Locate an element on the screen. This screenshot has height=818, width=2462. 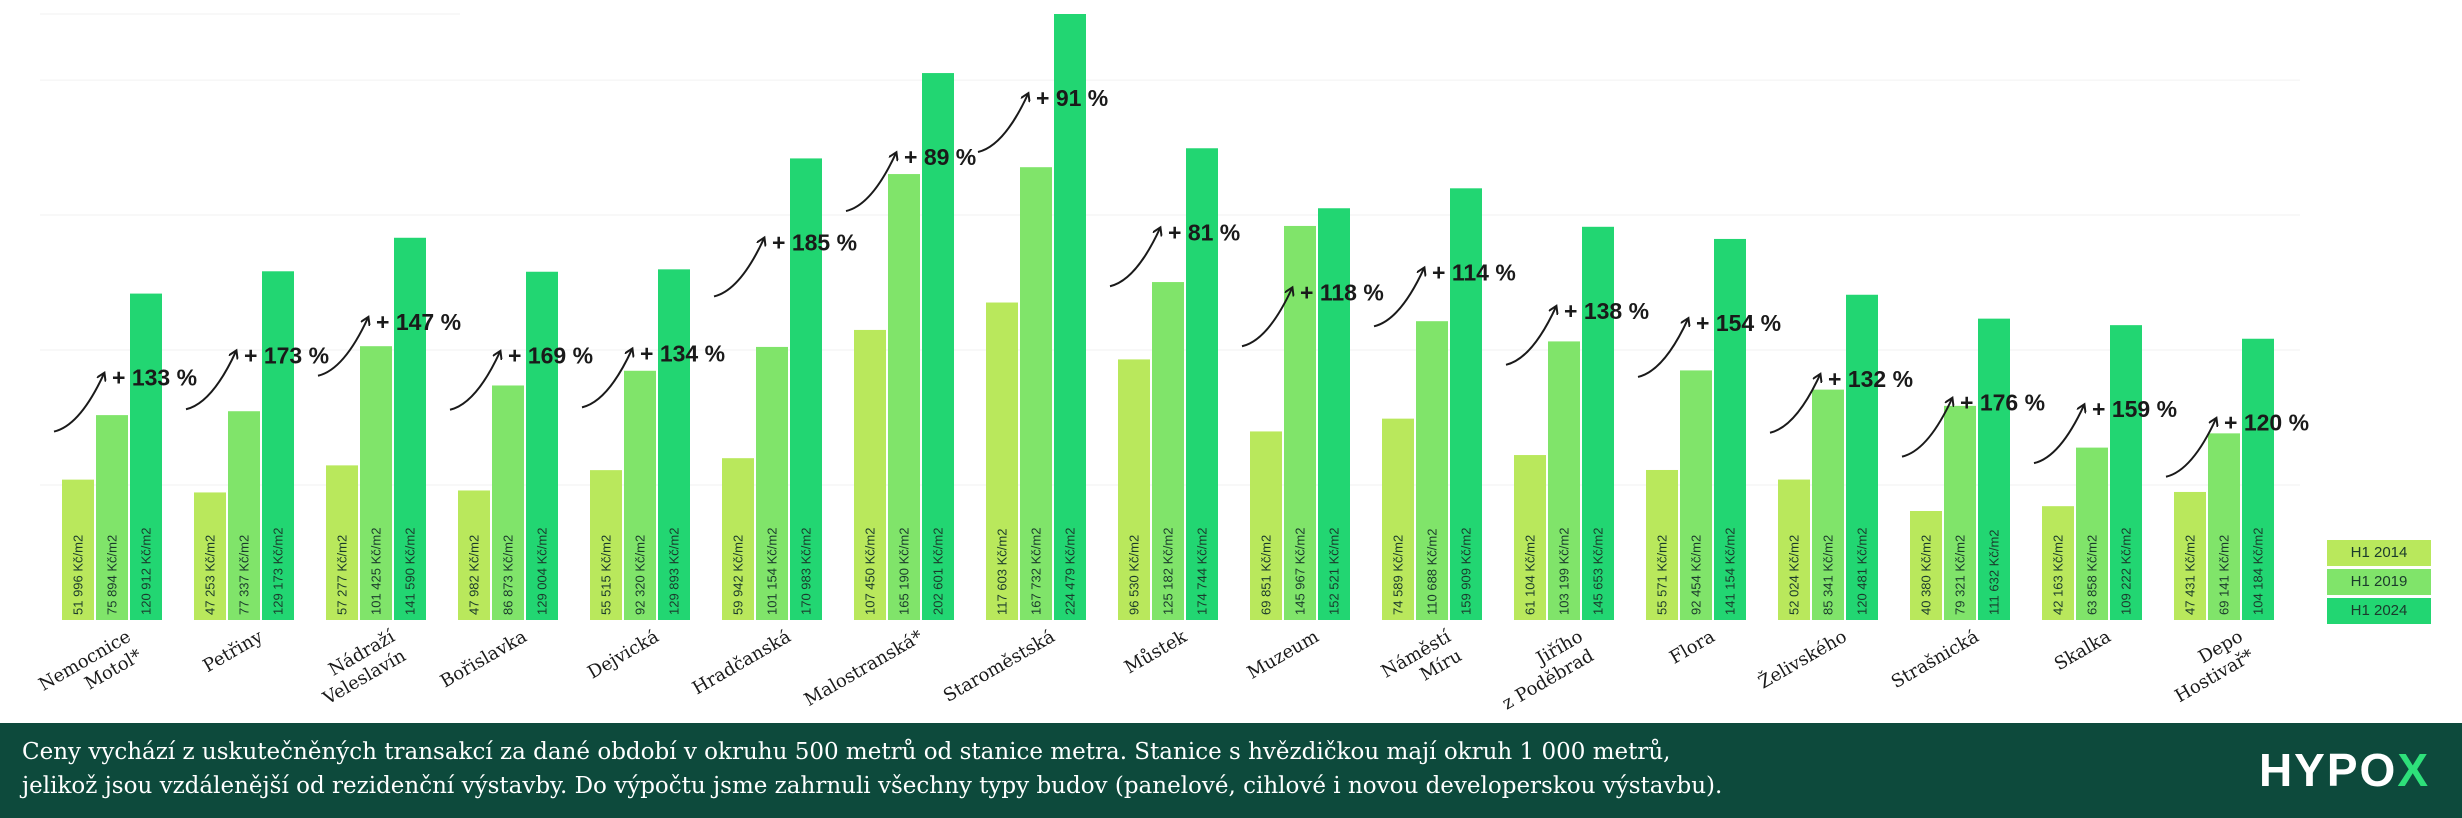
bar-value-label: 159 909 Kč/m2 is located at coordinates (1466, 571).